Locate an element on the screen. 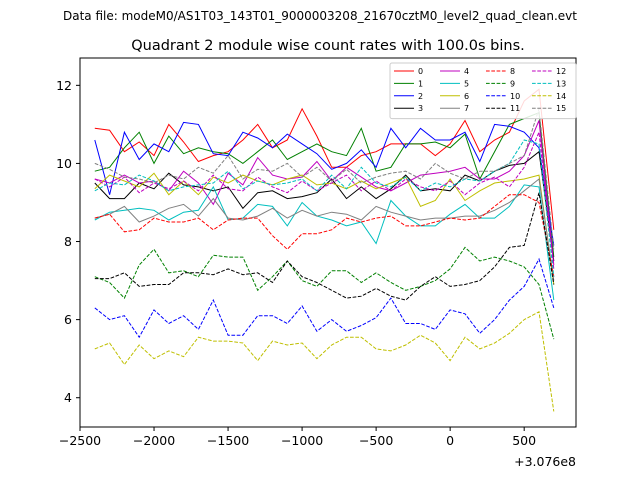 This screenshot has width=640, height=480. legend-label-9: 9 is located at coordinates (512, 83).